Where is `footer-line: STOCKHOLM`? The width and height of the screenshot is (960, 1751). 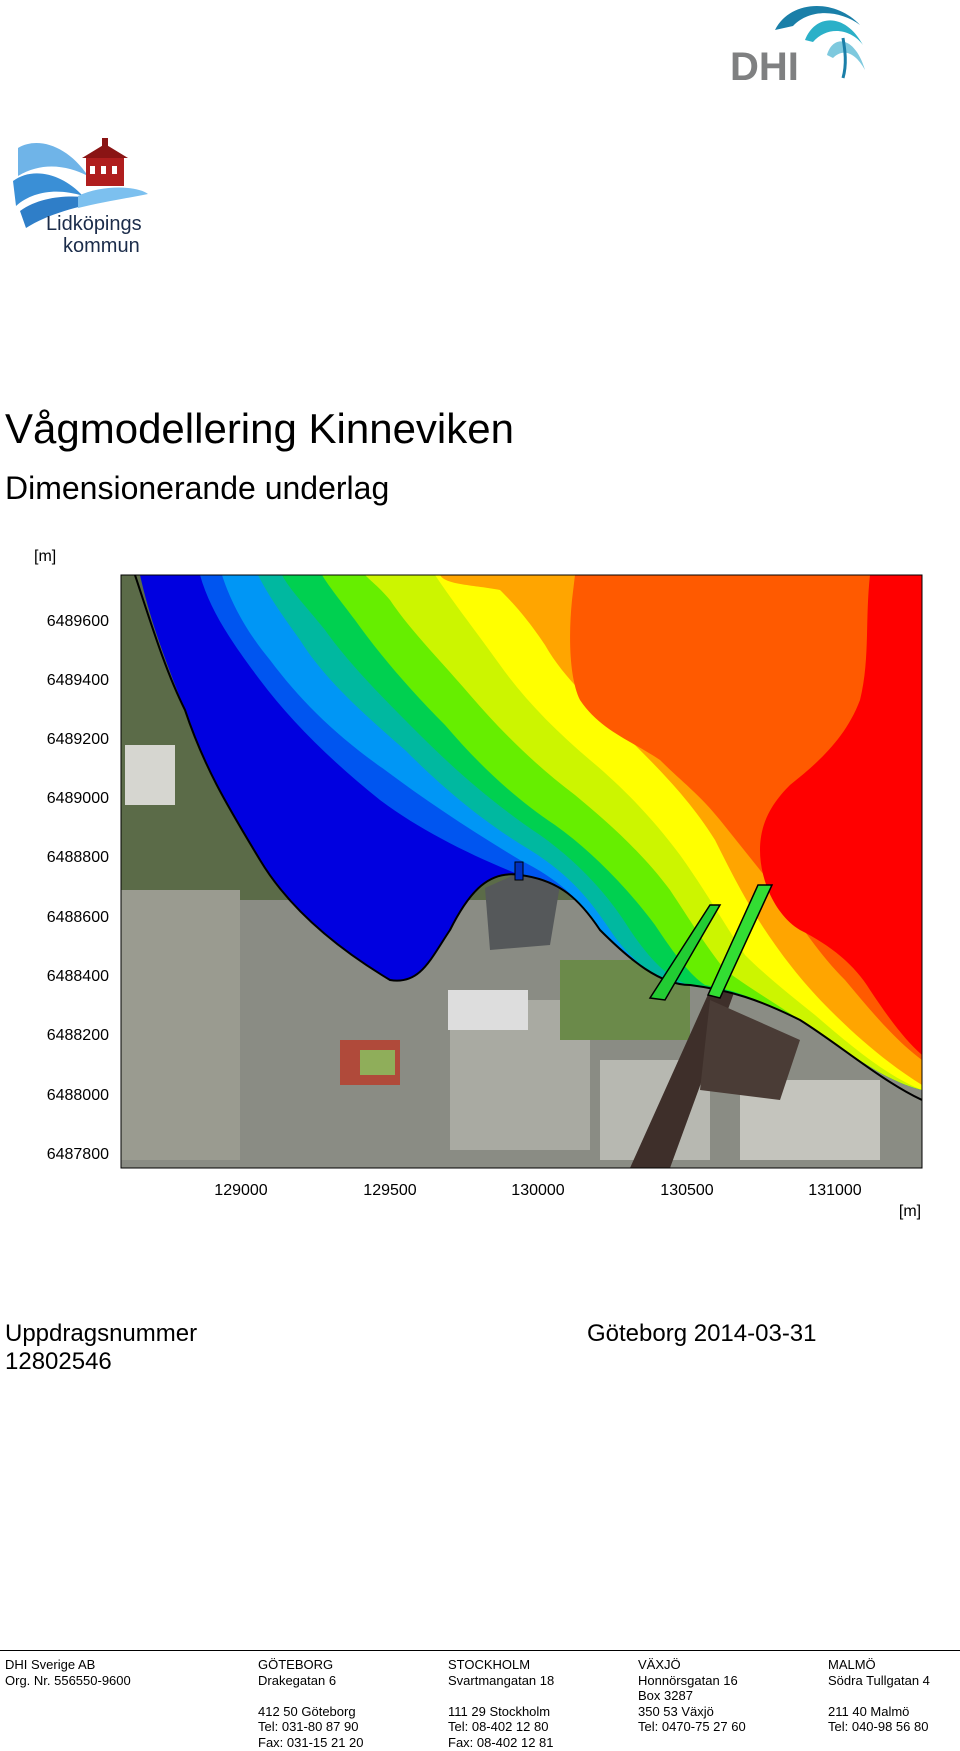 footer-line: STOCKHOLM is located at coordinates (489, 1664).